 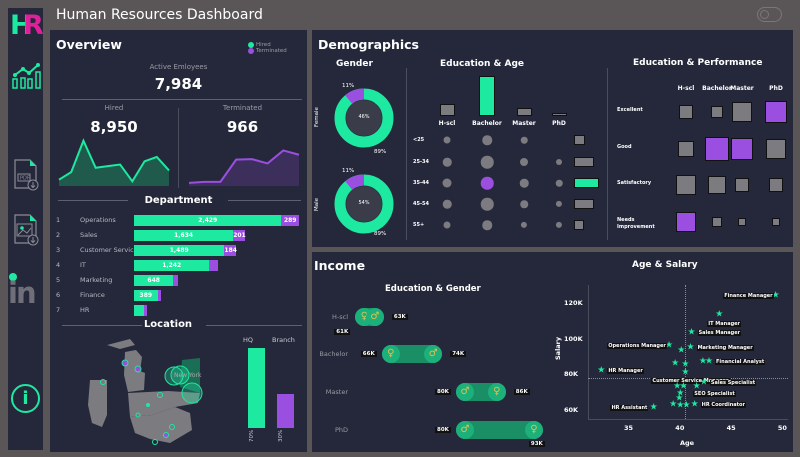 I want to click on department-row: 7 HR, so click(x=175, y=310).